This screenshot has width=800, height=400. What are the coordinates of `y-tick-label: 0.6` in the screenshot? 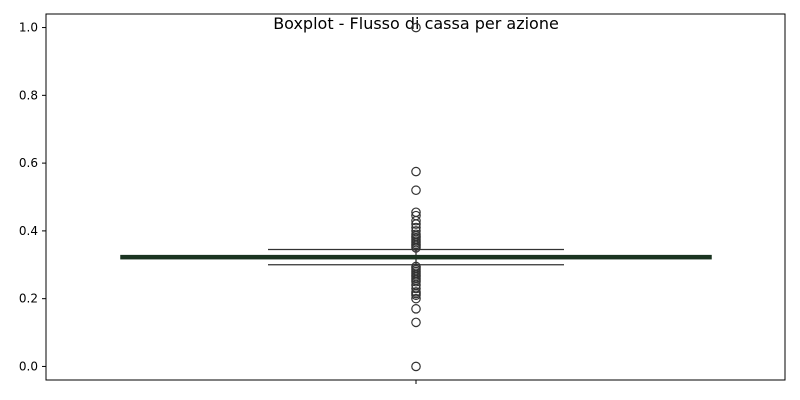 It's located at (28, 163).